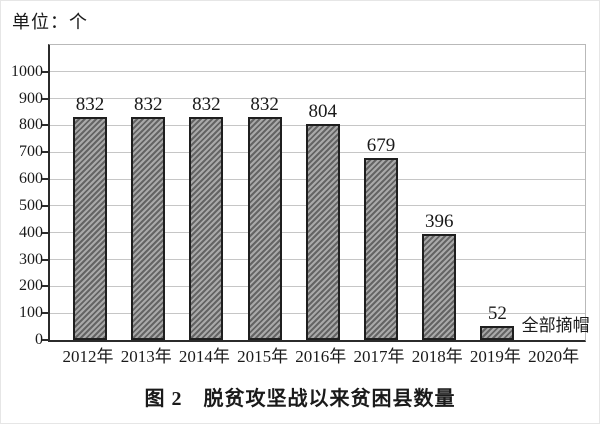 This screenshot has width=600, height=424. What do you see at coordinates (27, 71) in the screenshot?
I see `y-tick-label: 1000` at bounding box center [27, 71].